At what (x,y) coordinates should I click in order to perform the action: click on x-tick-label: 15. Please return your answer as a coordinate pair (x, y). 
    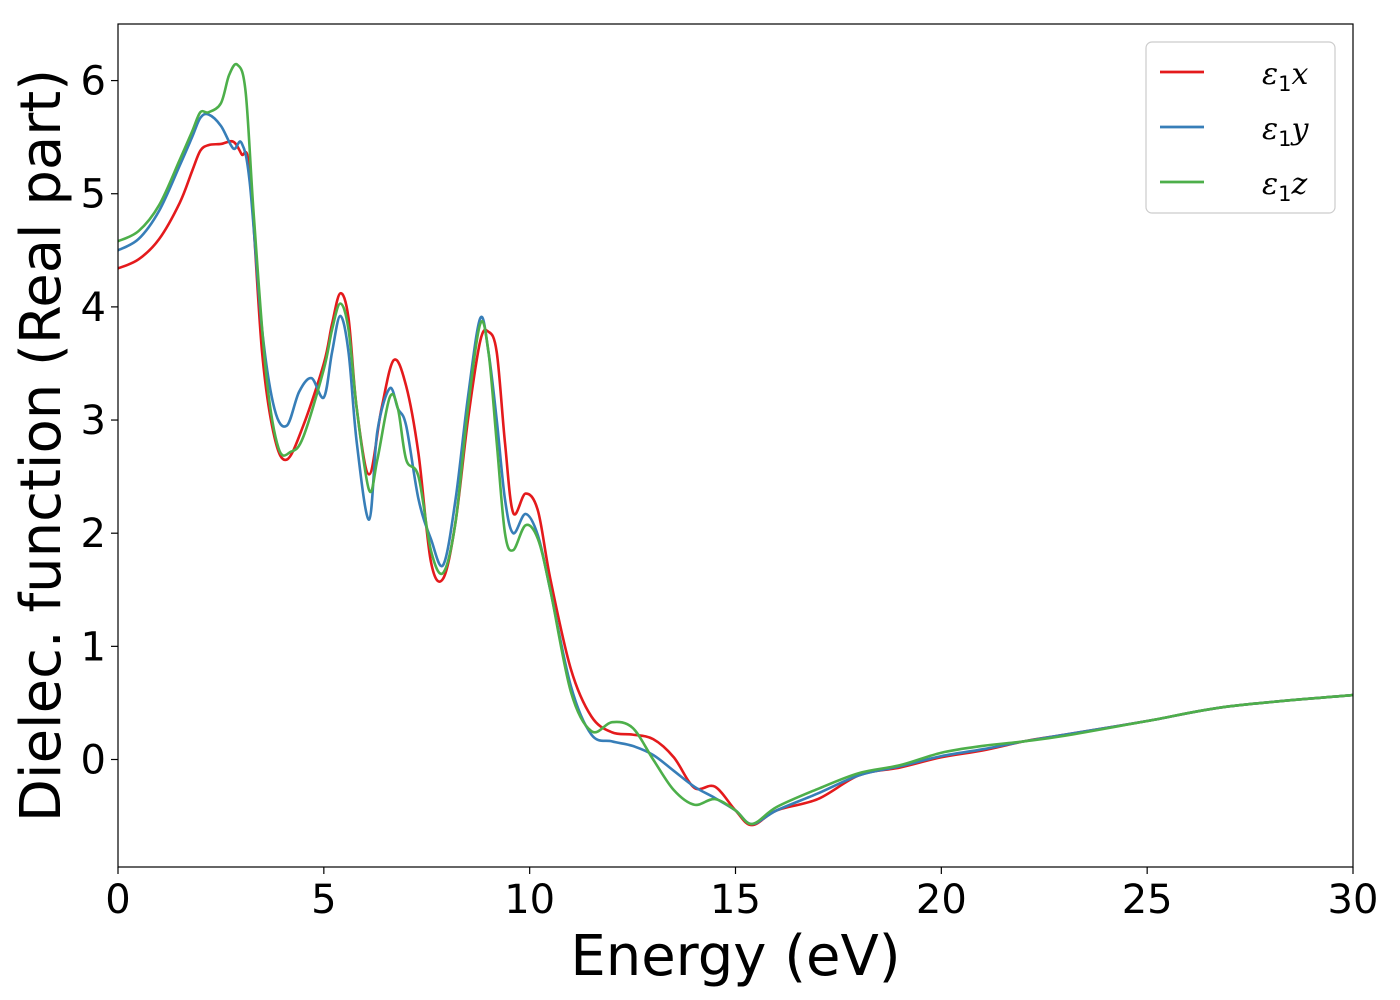
    Looking at the image, I should click on (735, 900).